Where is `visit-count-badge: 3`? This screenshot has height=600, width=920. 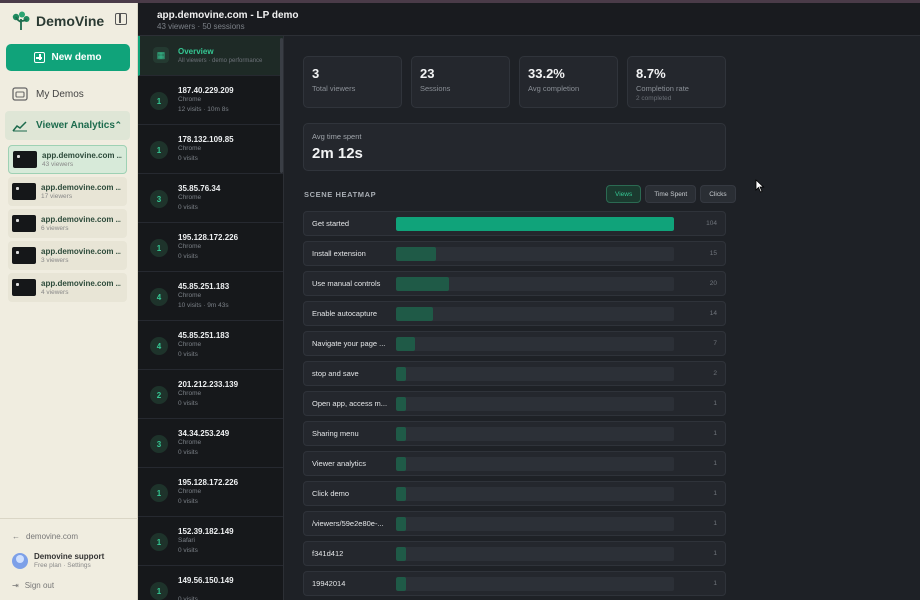
visit-count-badge: 3 is located at coordinates (159, 444).